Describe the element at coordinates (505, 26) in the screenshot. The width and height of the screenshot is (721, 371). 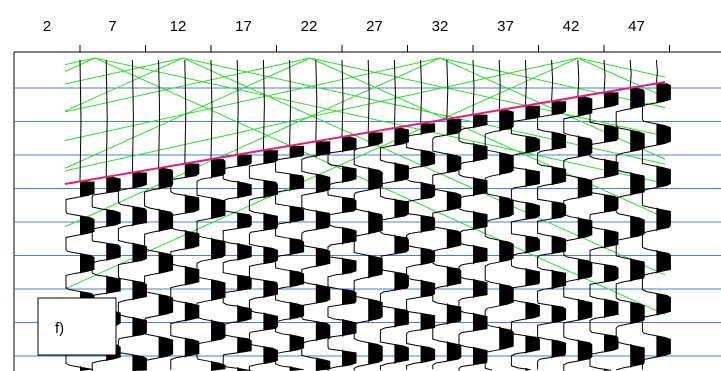
I see `axis-label: 37` at that location.